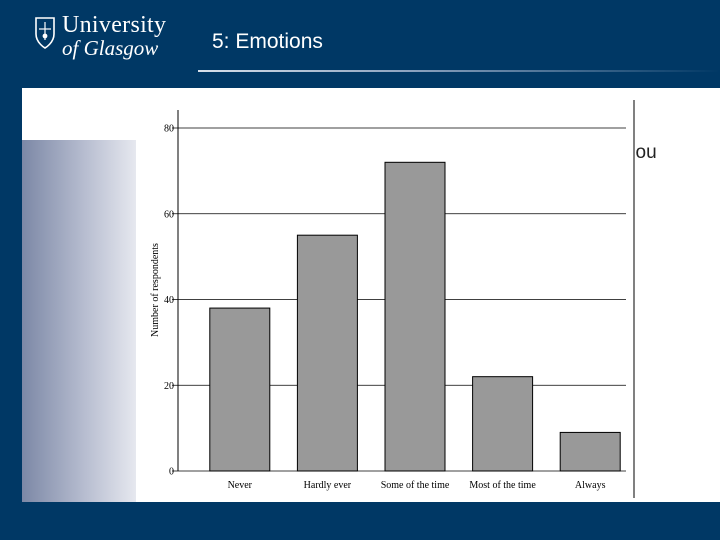  Describe the element at coordinates (45, 33) in the screenshot. I see `crest-icon` at that location.